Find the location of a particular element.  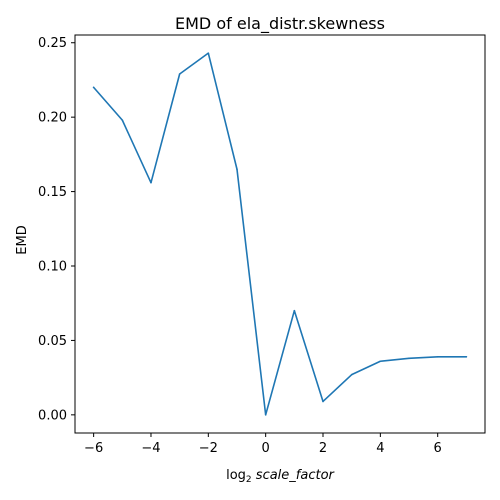

x-tick-label: −6 is located at coordinates (93, 448).